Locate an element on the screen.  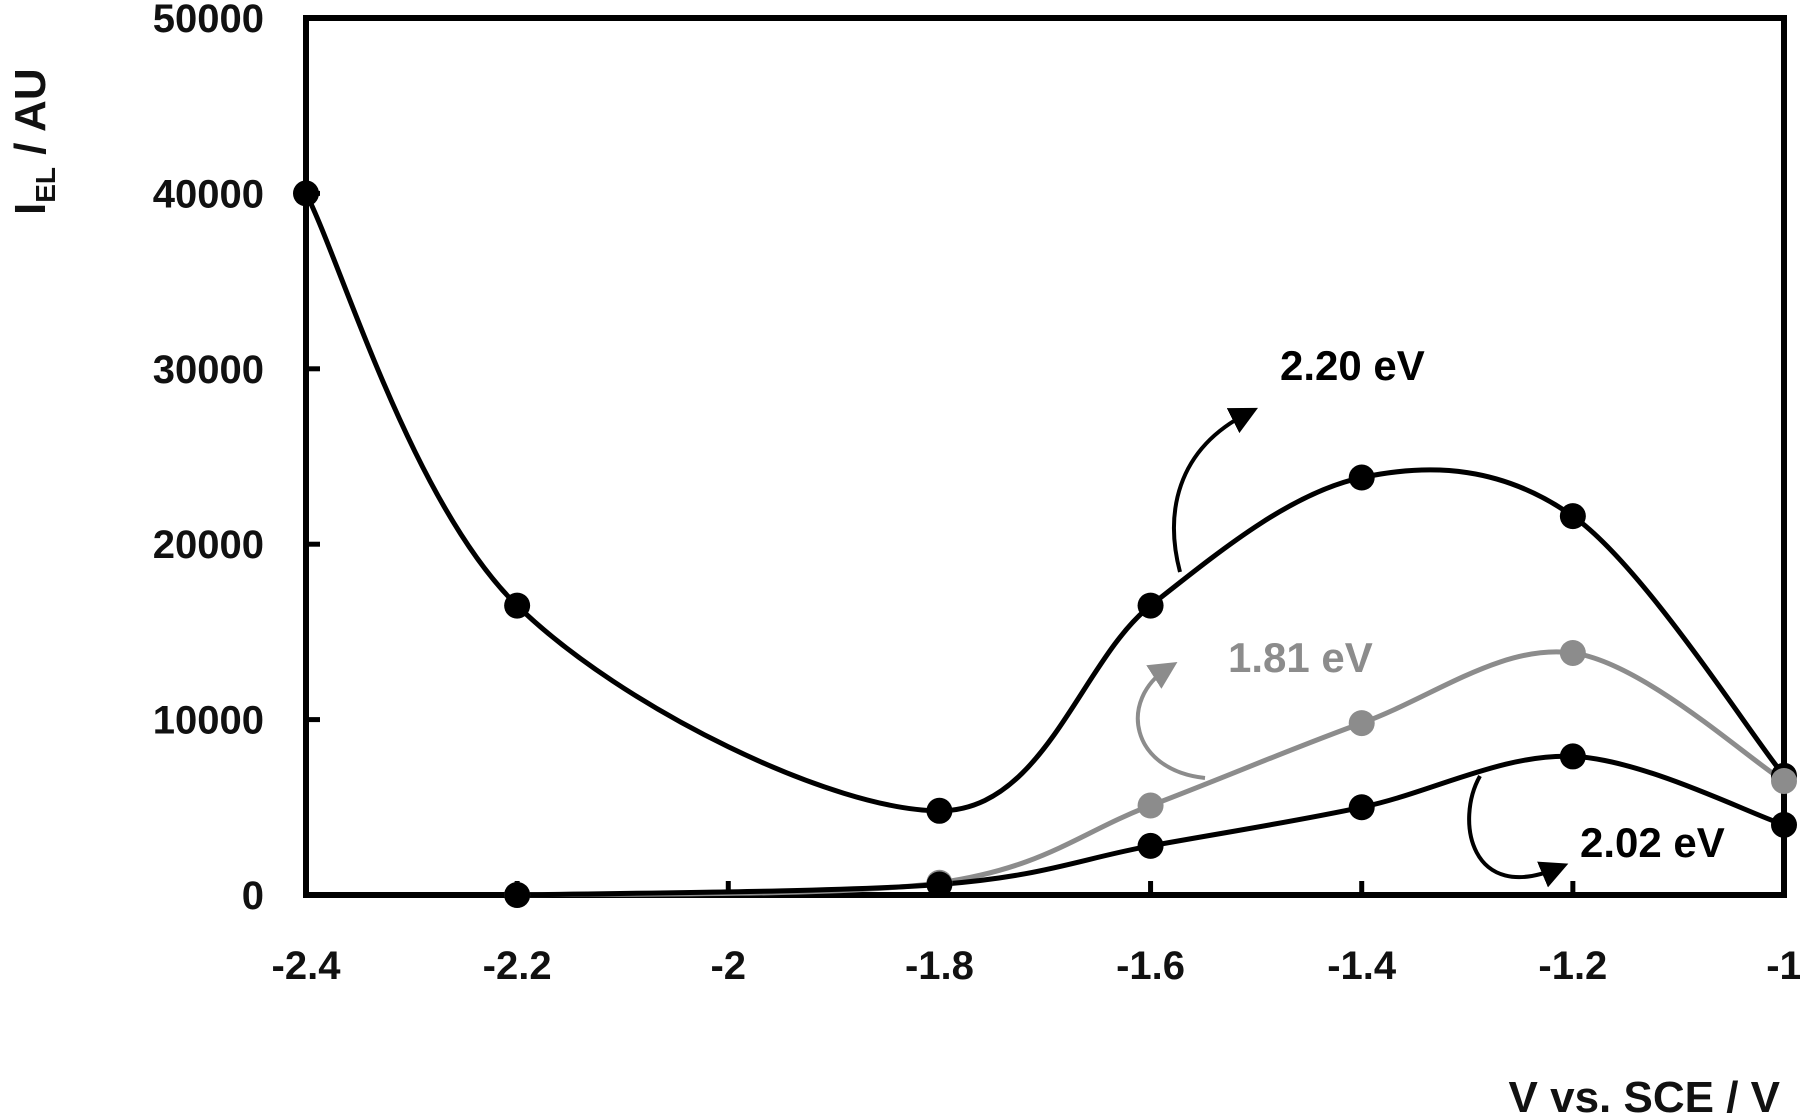
x-tick-label: -1.8 is located at coordinates (939, 966).